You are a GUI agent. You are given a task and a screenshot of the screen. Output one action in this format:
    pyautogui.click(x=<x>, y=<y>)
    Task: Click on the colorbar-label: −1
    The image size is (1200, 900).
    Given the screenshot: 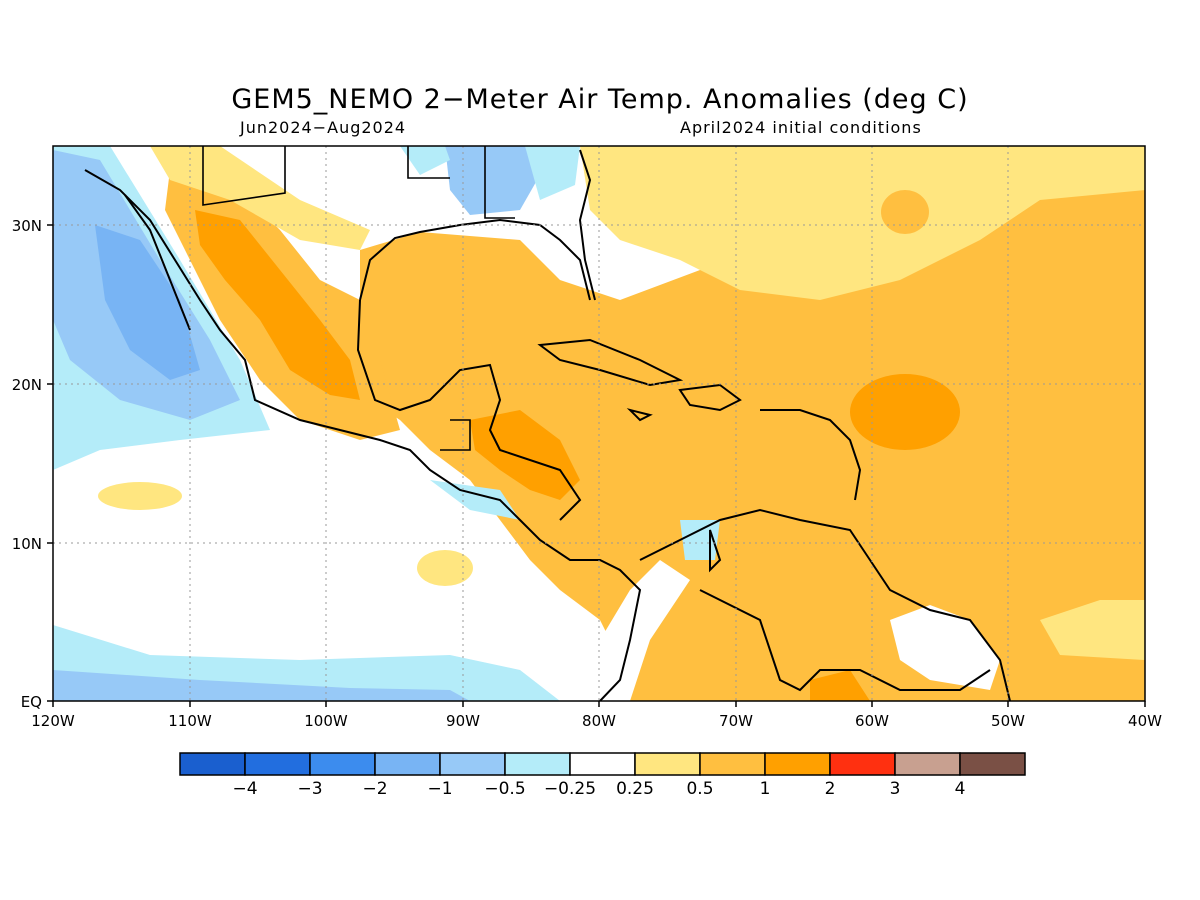 What is the action you would take?
    pyautogui.click(x=439, y=789)
    